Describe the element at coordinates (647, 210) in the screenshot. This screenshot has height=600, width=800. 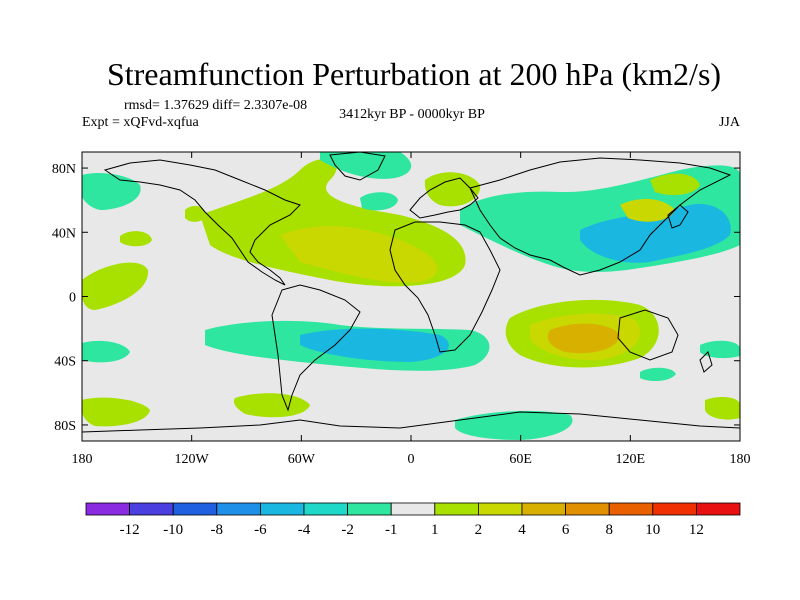
I see `region-east-asia-positive` at that location.